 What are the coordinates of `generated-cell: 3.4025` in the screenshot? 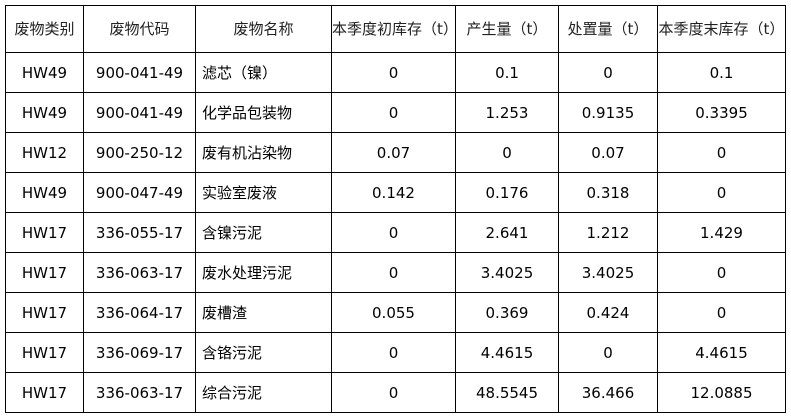 It's located at (507, 272).